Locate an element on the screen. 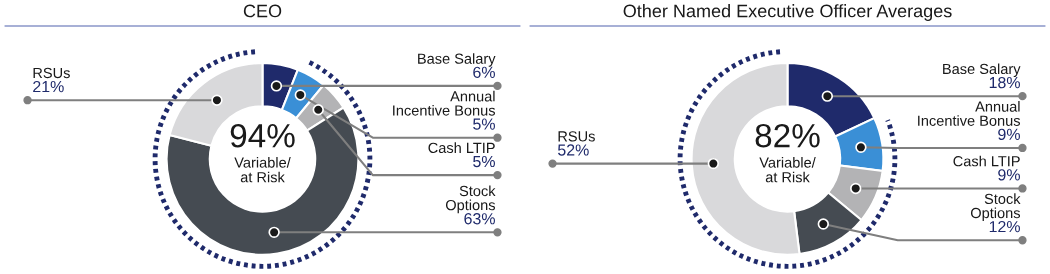  text: 82% is located at coordinates (787, 135).